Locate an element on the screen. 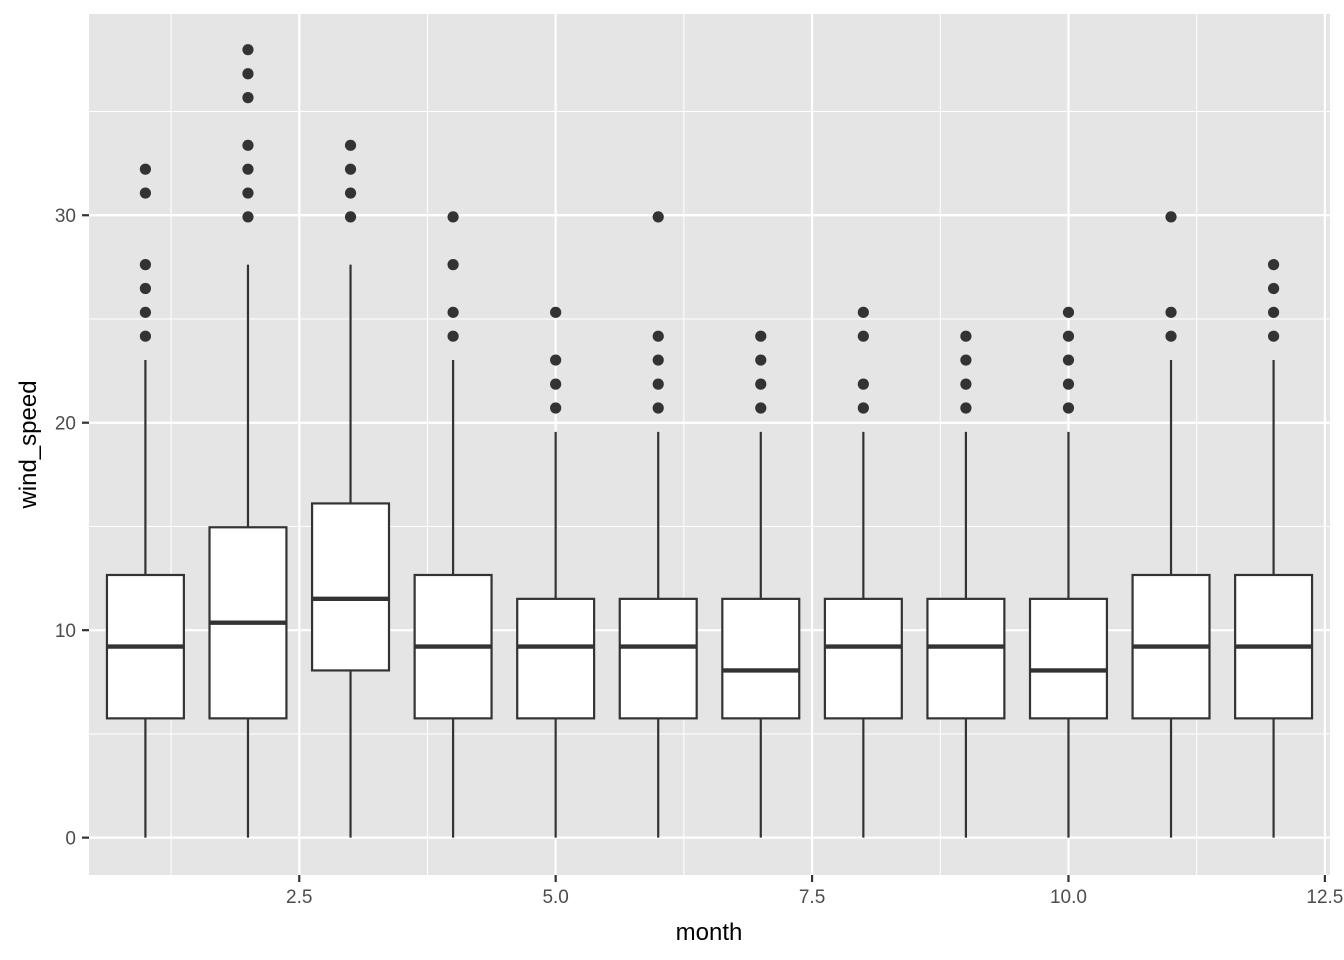 Image resolution: width=1344 pixels, height=960 pixels. y-tick-label: 10 is located at coordinates (65, 631).